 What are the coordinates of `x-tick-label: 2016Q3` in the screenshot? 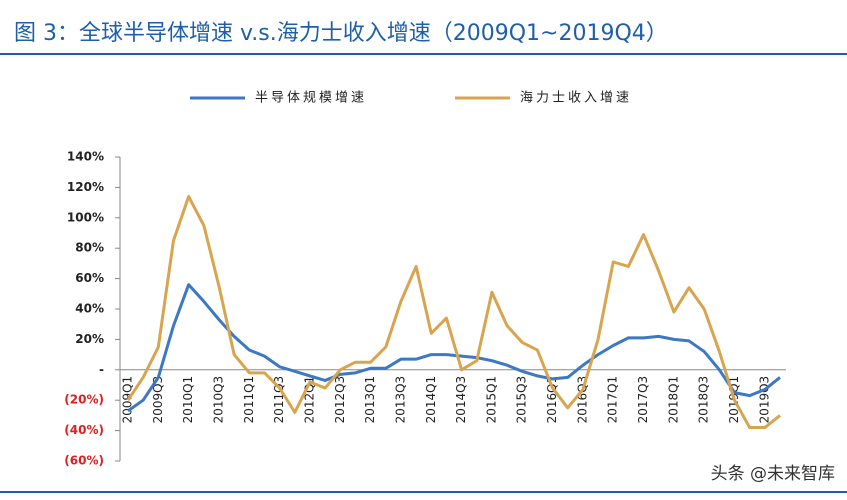 It's located at (582, 400).